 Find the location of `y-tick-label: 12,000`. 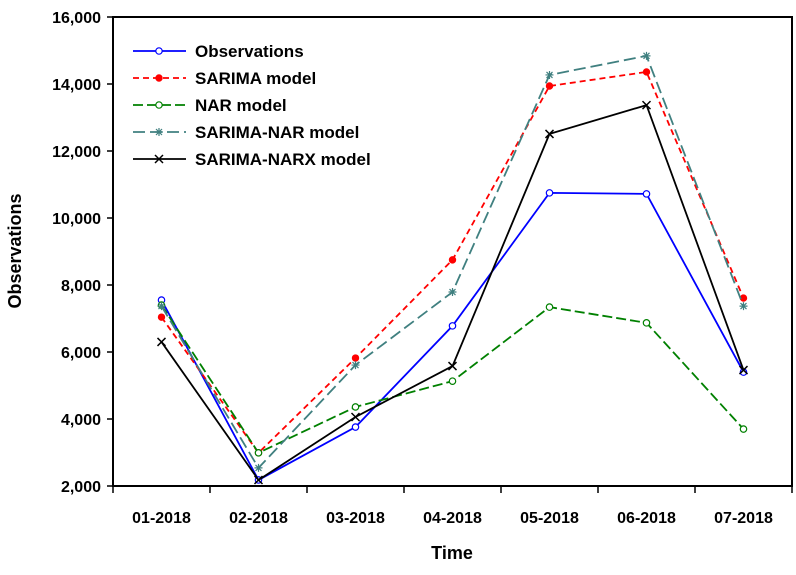

y-tick-label: 12,000 is located at coordinates (76, 152).